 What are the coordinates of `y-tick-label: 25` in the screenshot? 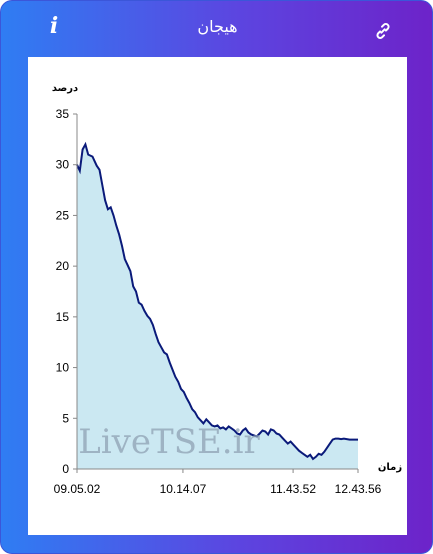 It's located at (63, 215).